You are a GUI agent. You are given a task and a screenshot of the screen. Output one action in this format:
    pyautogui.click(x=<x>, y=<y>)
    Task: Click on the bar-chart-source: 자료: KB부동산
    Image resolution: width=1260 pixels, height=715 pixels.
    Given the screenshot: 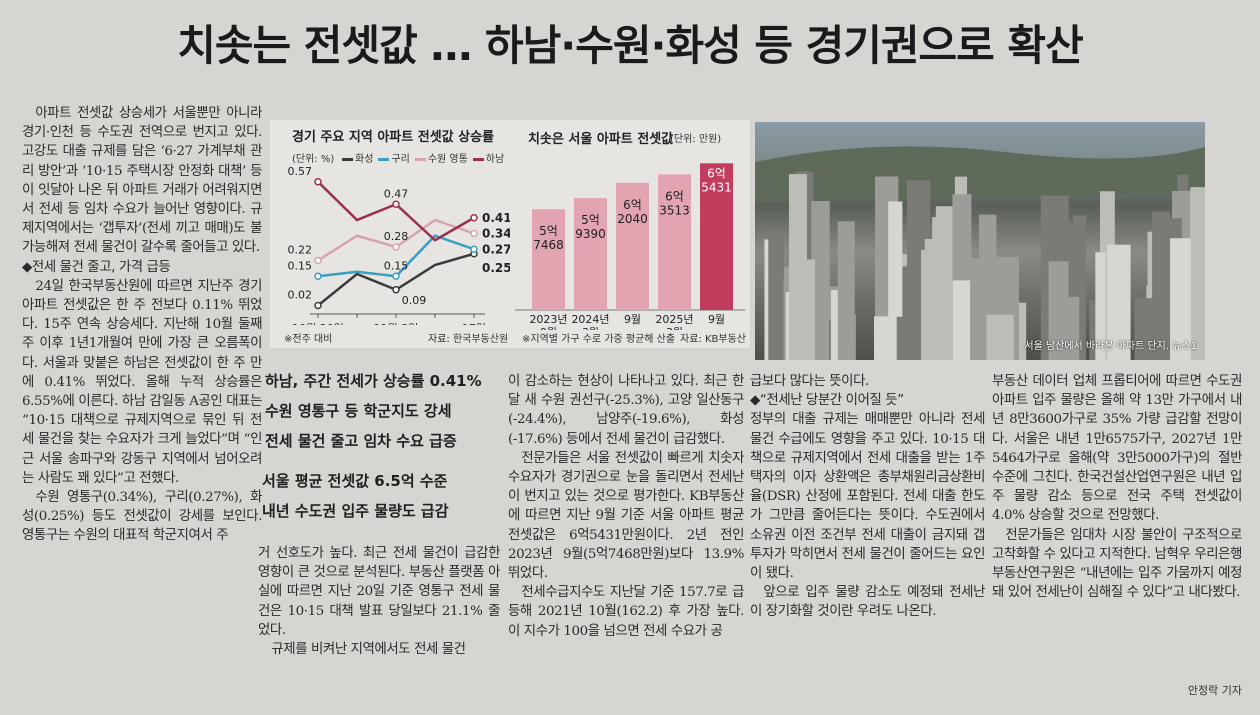 What is the action you would take?
    pyautogui.click(x=713, y=339)
    